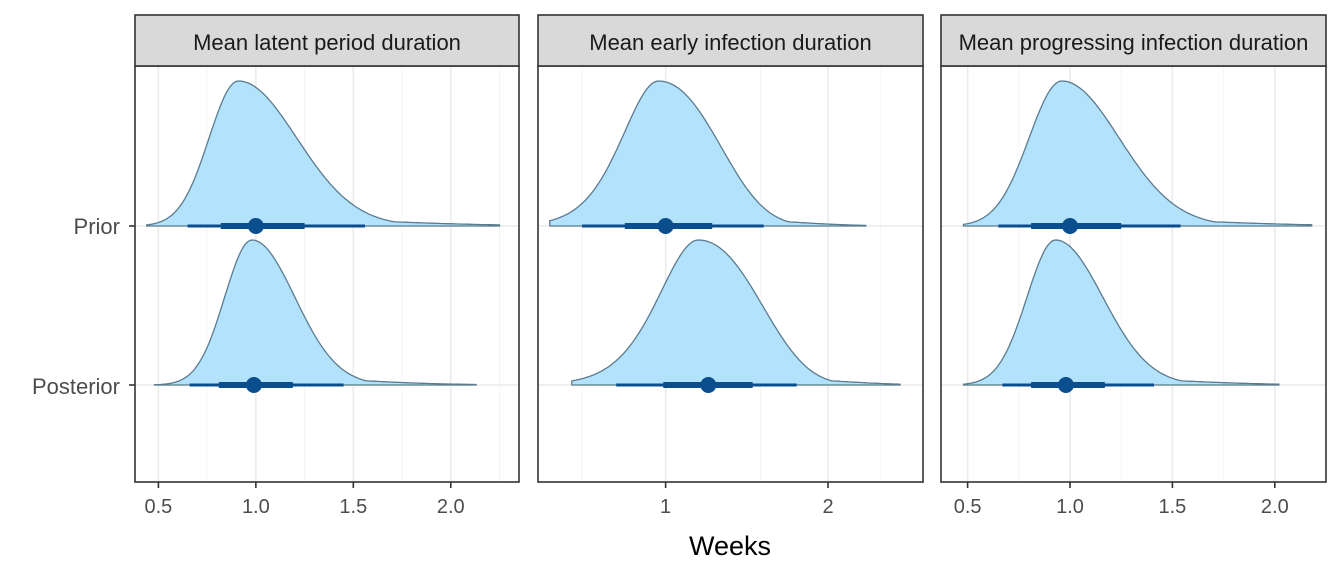  I want to click on strip-title: Mean early infection duration, so click(730, 42).